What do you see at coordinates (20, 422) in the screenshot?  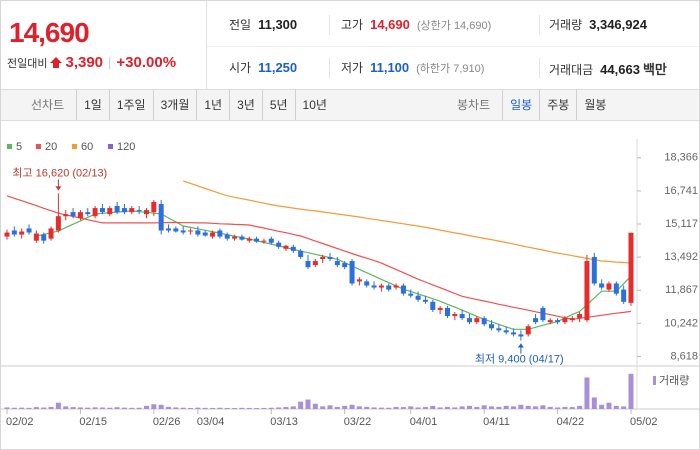 I see `x-tick-label: 02/02` at bounding box center [20, 422].